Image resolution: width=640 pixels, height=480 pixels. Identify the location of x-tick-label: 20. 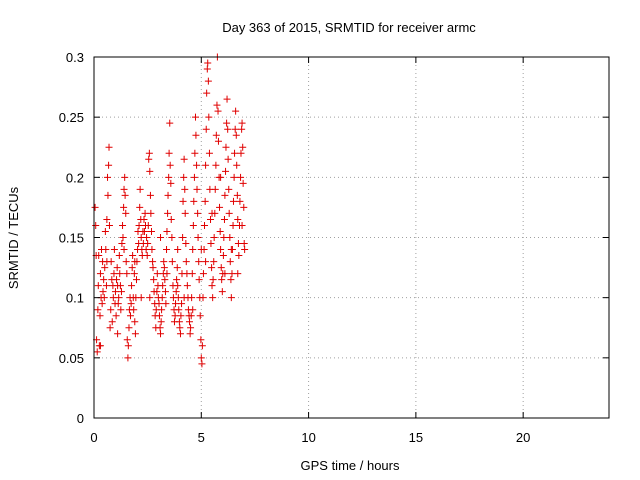
(523, 437).